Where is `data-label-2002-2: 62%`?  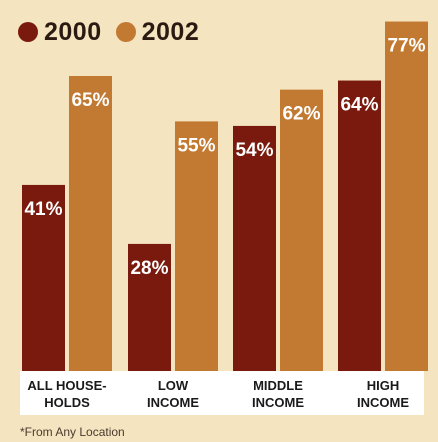 data-label-2002-2: 62% is located at coordinates (301, 114).